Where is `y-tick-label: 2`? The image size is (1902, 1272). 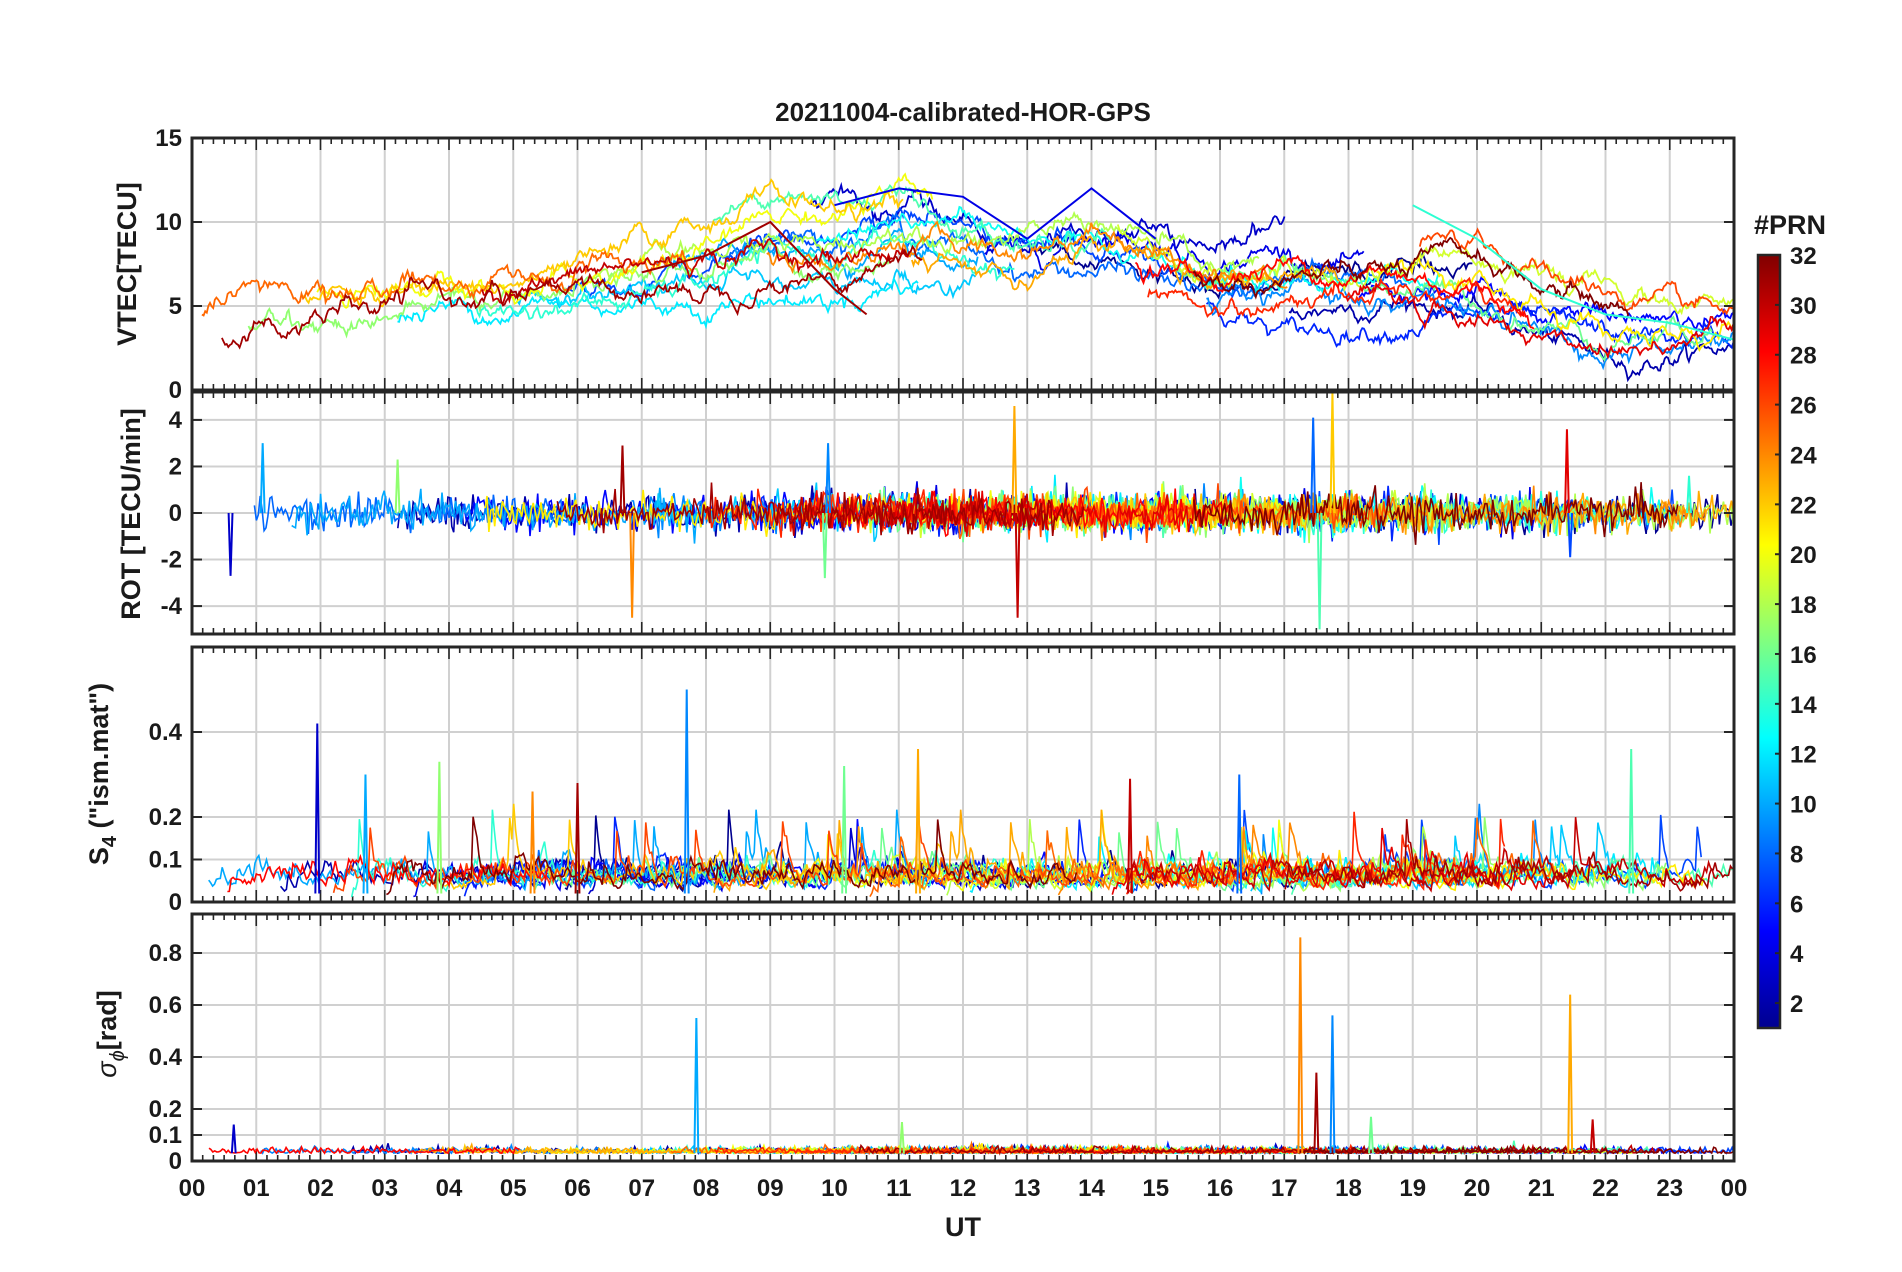
y-tick-label: 2 is located at coordinates (175, 466).